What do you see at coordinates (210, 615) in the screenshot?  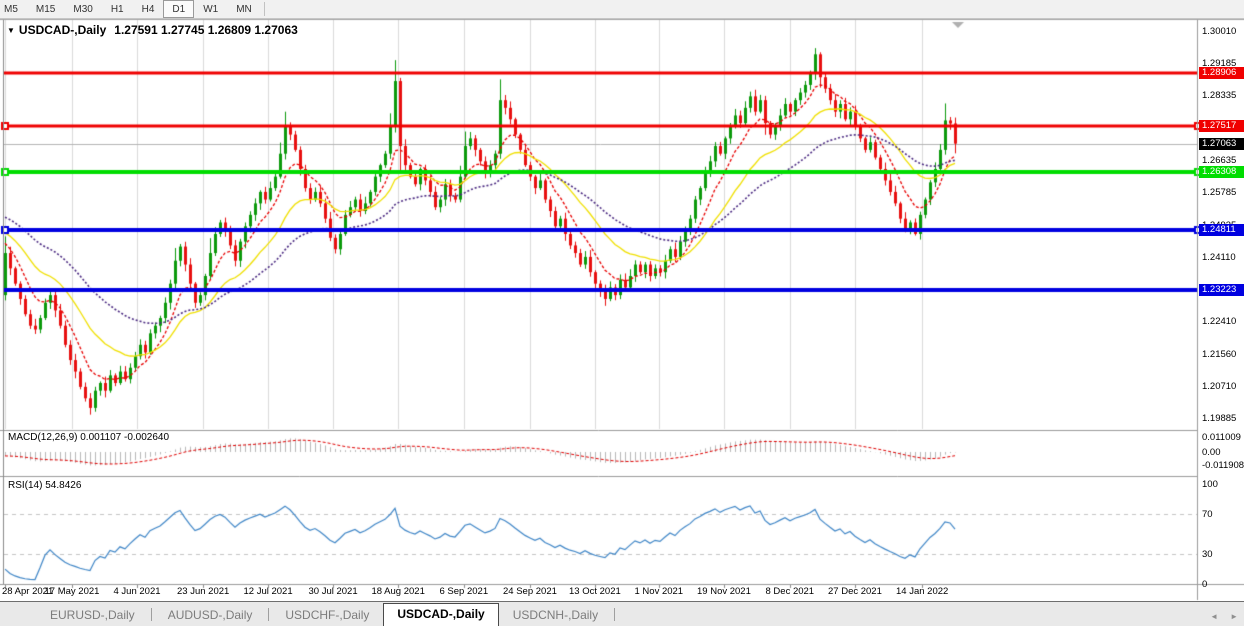 I see `symbol-tab-audusd: AUDUSD-,Daily` at bounding box center [210, 615].